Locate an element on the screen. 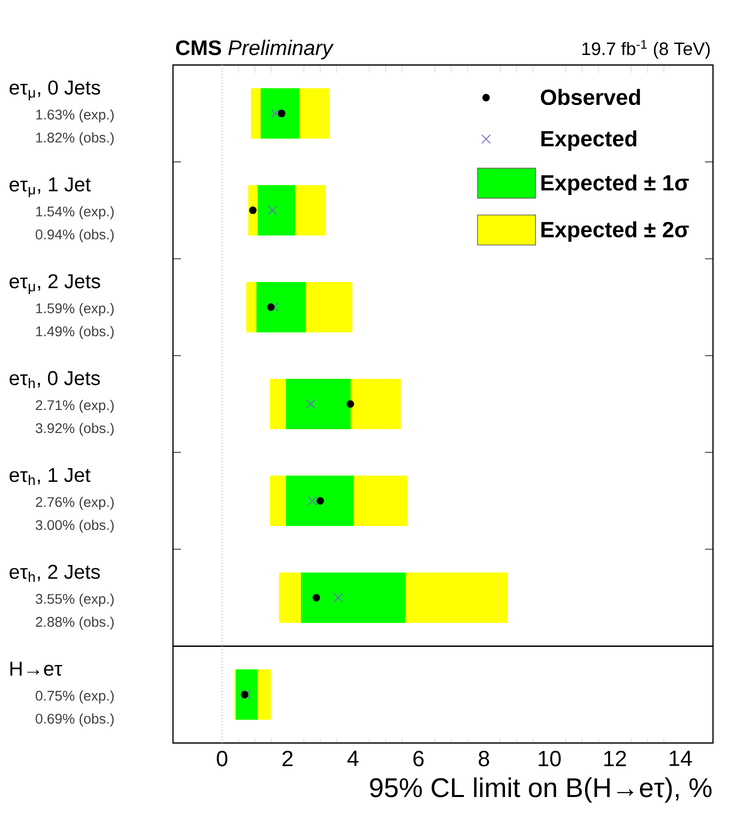 The width and height of the screenshot is (738, 832). y-tick-label: eτ$_{h}$, 1 Jet is located at coordinates (50, 476).